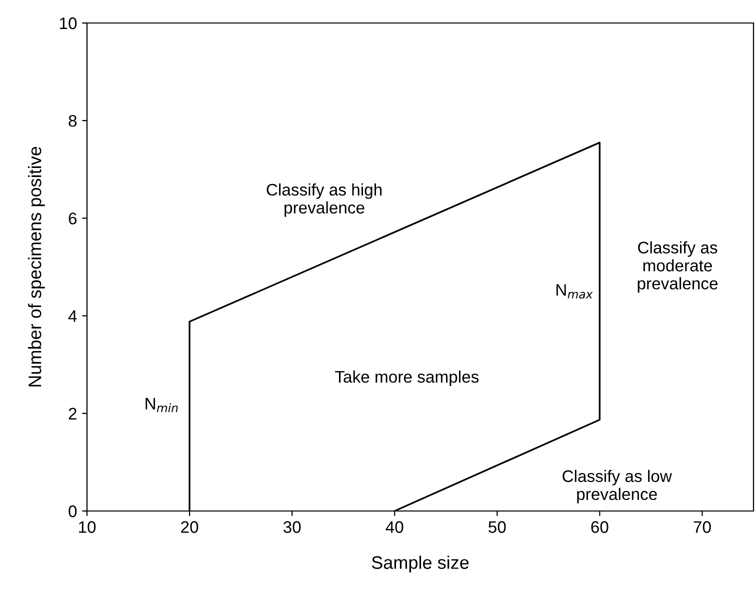 This screenshot has width=755, height=590. Describe the element at coordinates (617, 487) in the screenshot. I see `annotation: Classify as low prevalence` at that location.